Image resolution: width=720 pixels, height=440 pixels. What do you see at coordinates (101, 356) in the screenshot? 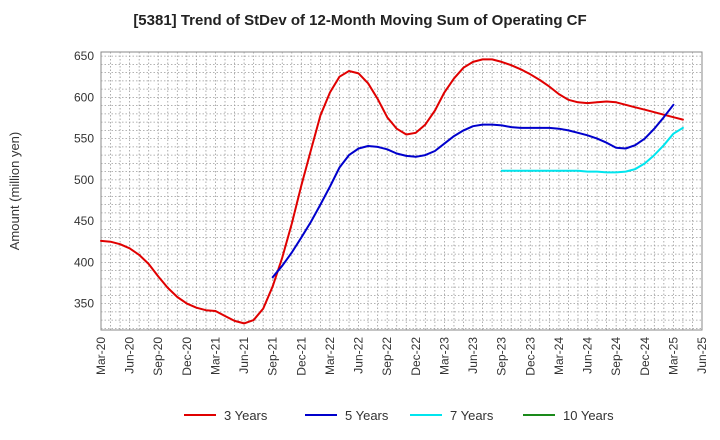
I see `x-tick-label: Mar-20` at bounding box center [101, 356].